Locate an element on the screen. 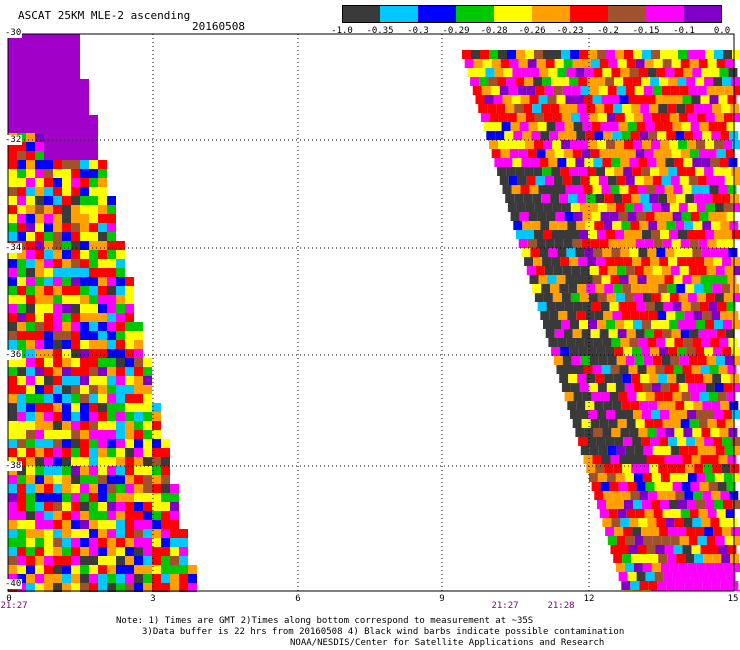  map-date: 20160508 is located at coordinates (218, 26).